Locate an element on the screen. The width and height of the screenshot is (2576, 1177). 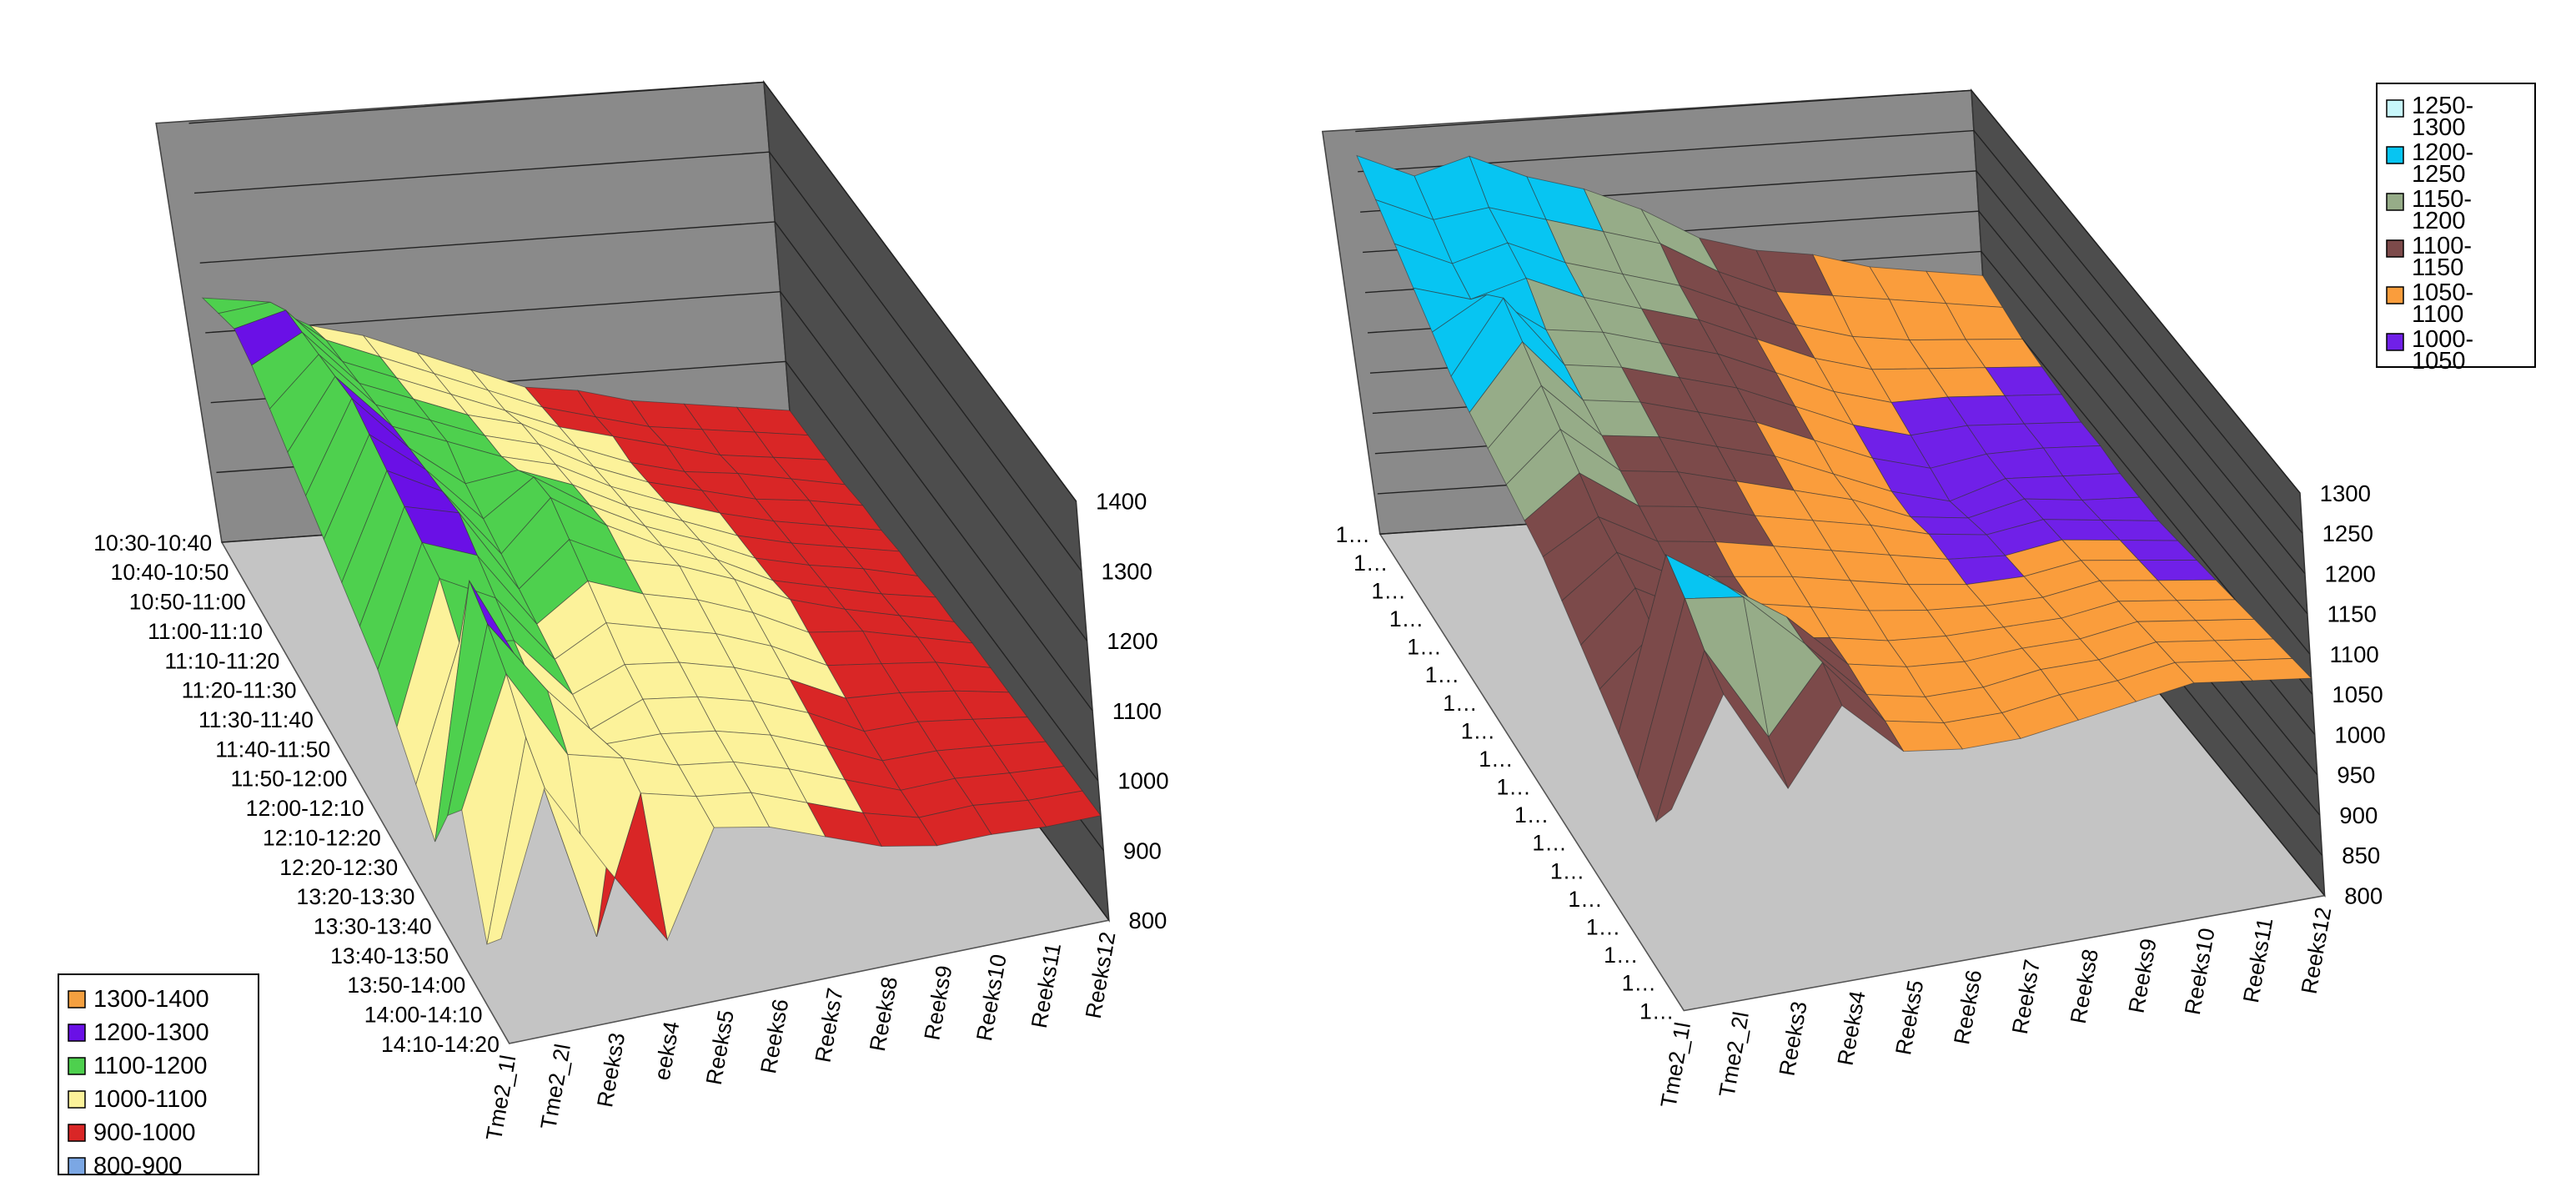
row-label: 12:20-12:30 is located at coordinates (338, 867).